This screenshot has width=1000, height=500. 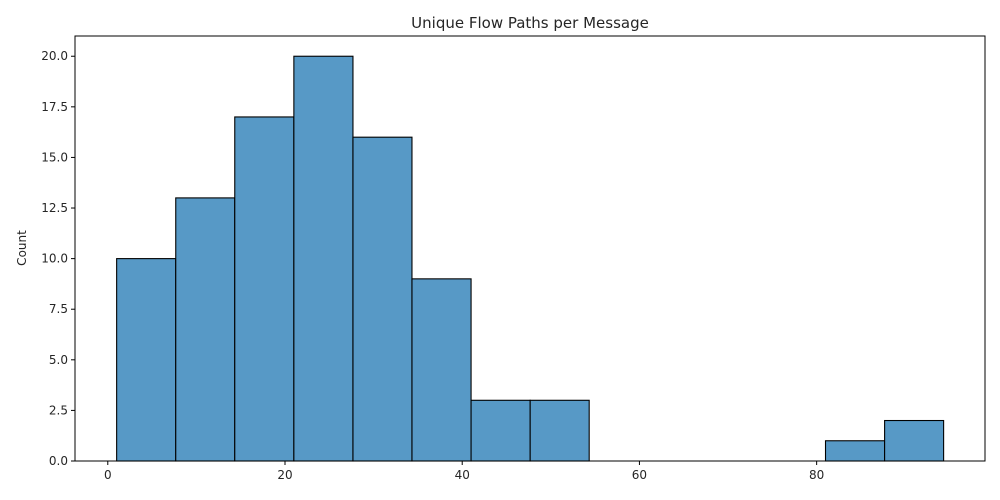 I want to click on y-tick-label: 20.0, so click(x=54, y=56).